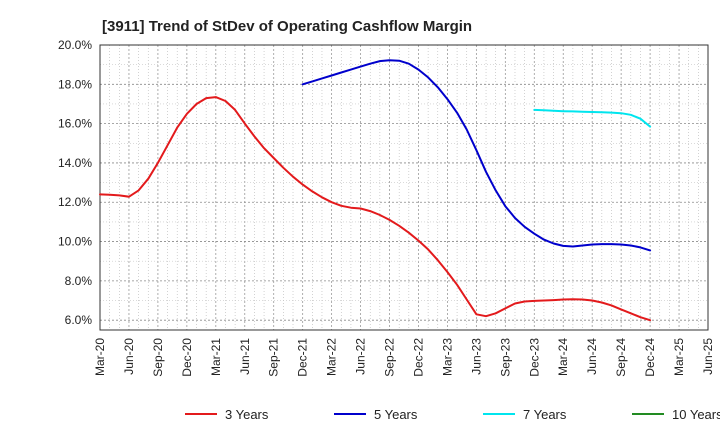 The width and height of the screenshot is (720, 440). What do you see at coordinates (303, 357) in the screenshot?
I see `x-tick-label: Dec-21` at bounding box center [303, 357].